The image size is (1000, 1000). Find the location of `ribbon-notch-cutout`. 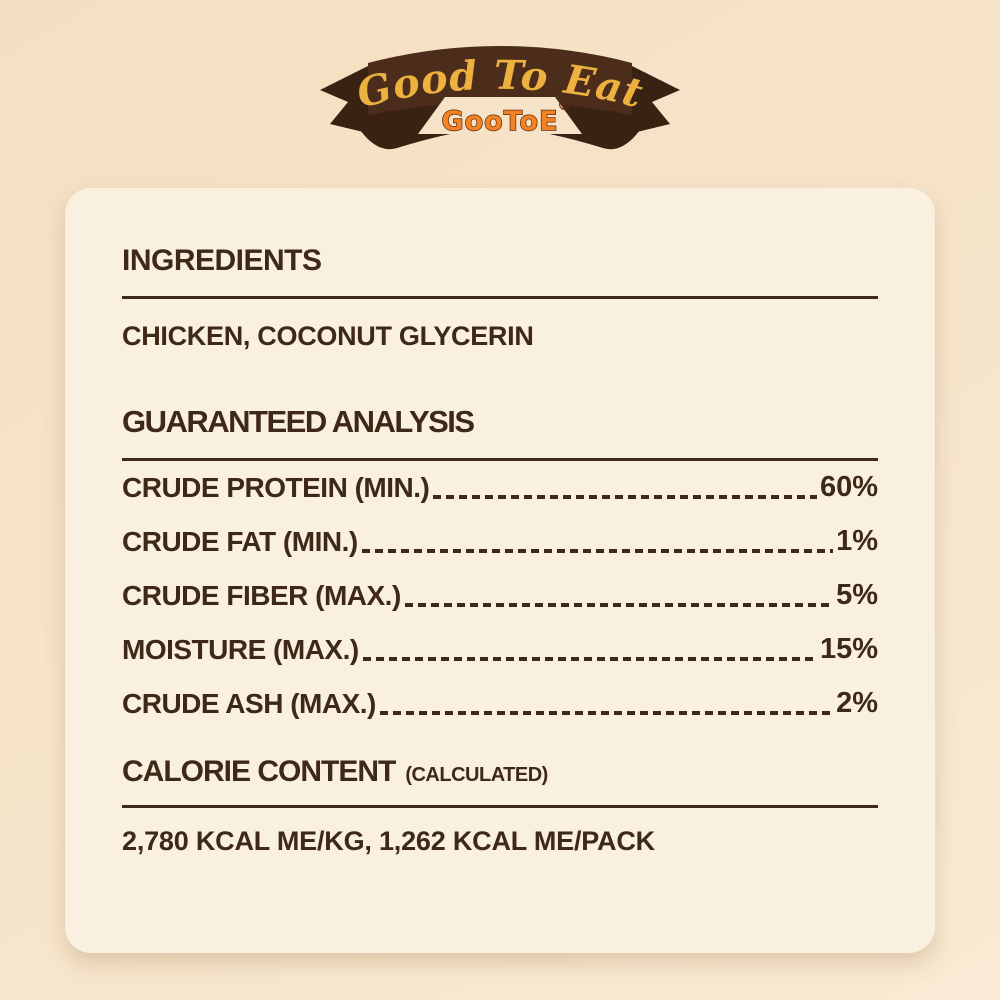

ribbon-notch-cutout is located at coordinates (500, 115).